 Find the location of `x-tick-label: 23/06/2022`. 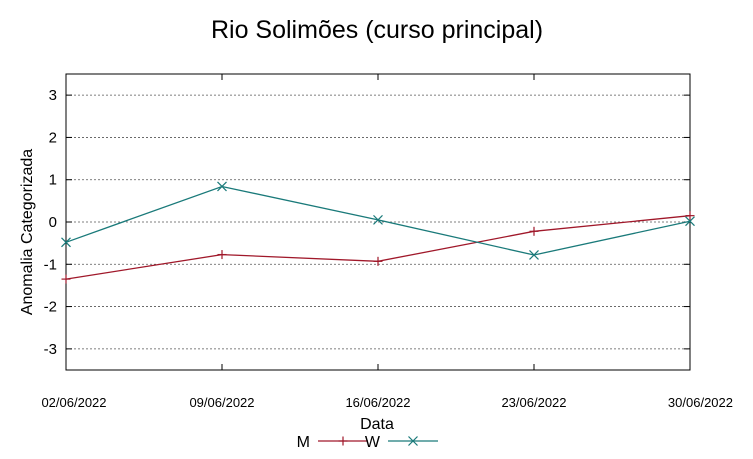

x-tick-label: 23/06/2022 is located at coordinates (533, 402).